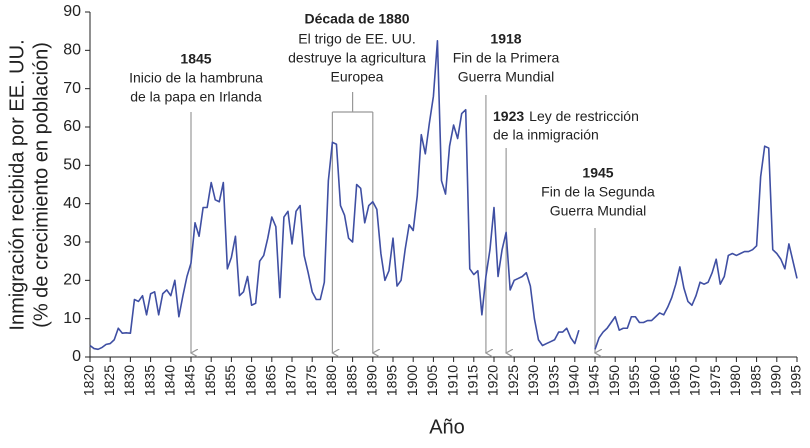 This screenshot has width=810, height=448. Describe the element at coordinates (452, 380) in the screenshot. I see `x-tick-label: 1910` at that location.